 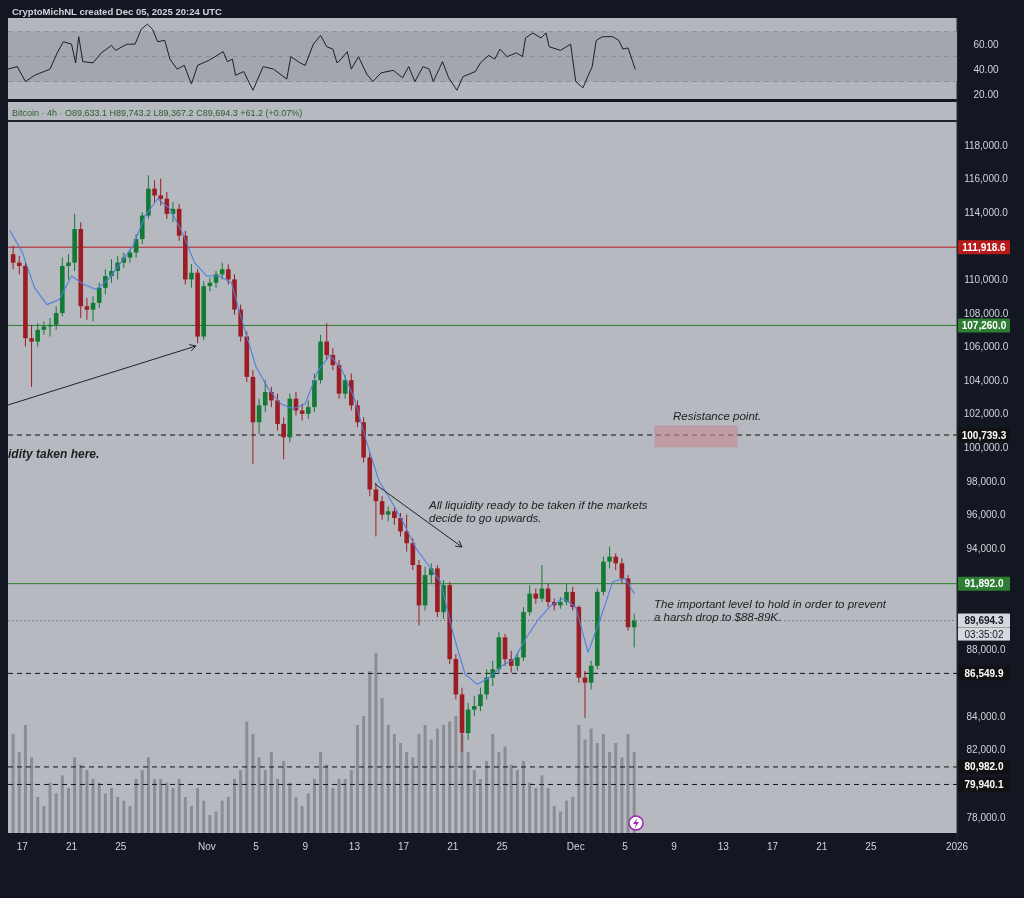 What do you see at coordinates (984, 784) in the screenshot?
I see `ref-line-label: 79,940.1` at bounding box center [984, 784].